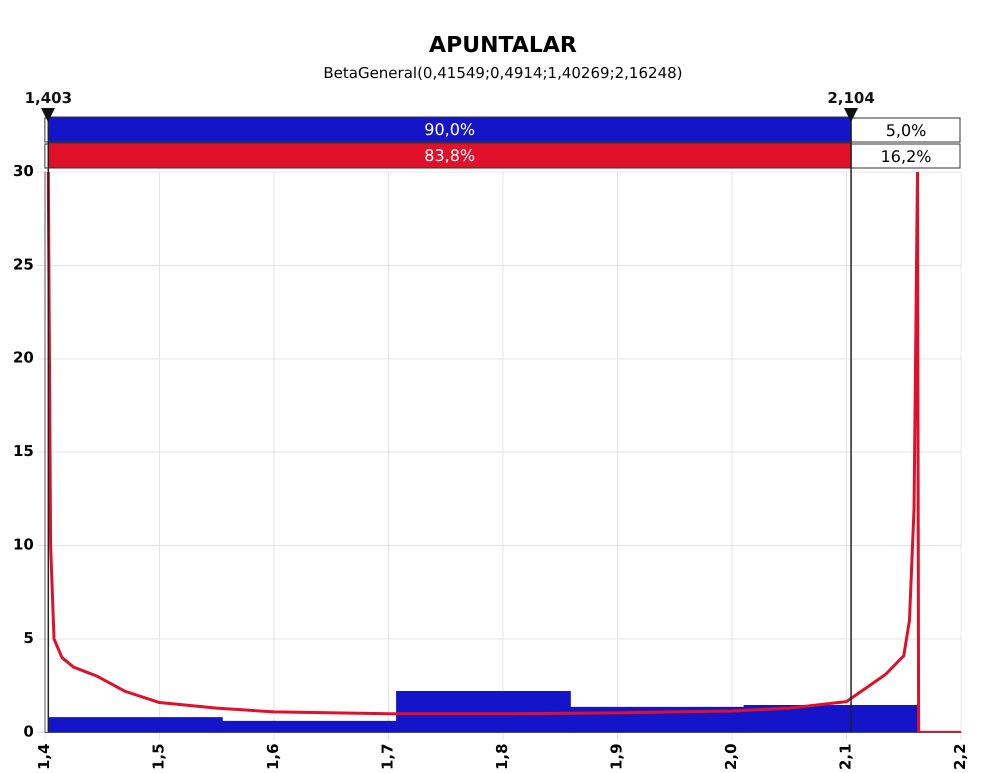 Image resolution: width=982 pixels, height=773 pixels. Describe the element at coordinates (959, 756) in the screenshot. I see `x-tick-label: 2,2` at that location.